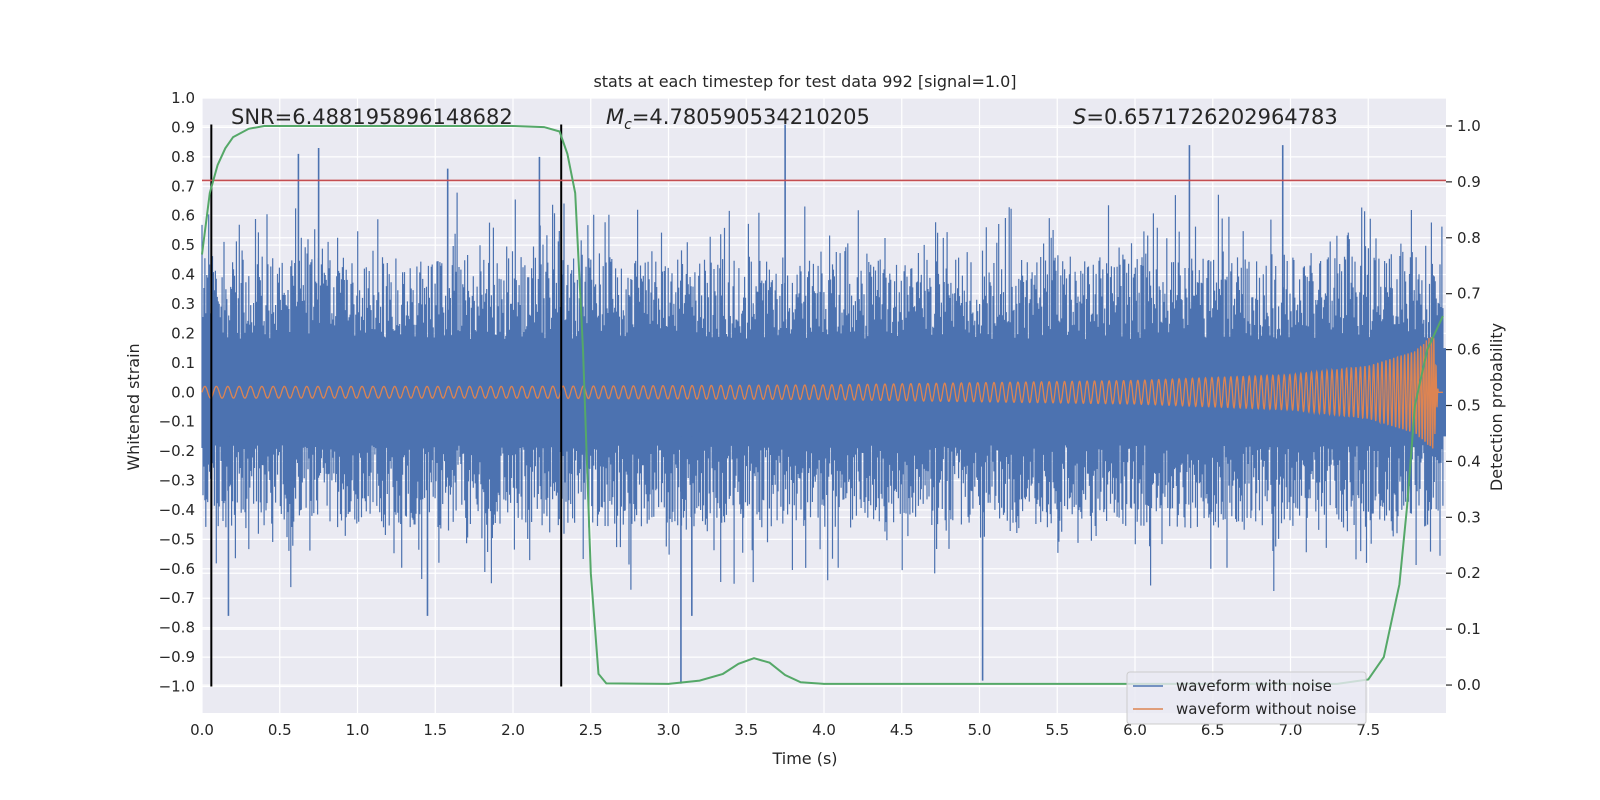 The height and width of the screenshot is (800, 1600). Describe the element at coordinates (746, 730) in the screenshot. I see `x-tick-label: 3.5` at that location.